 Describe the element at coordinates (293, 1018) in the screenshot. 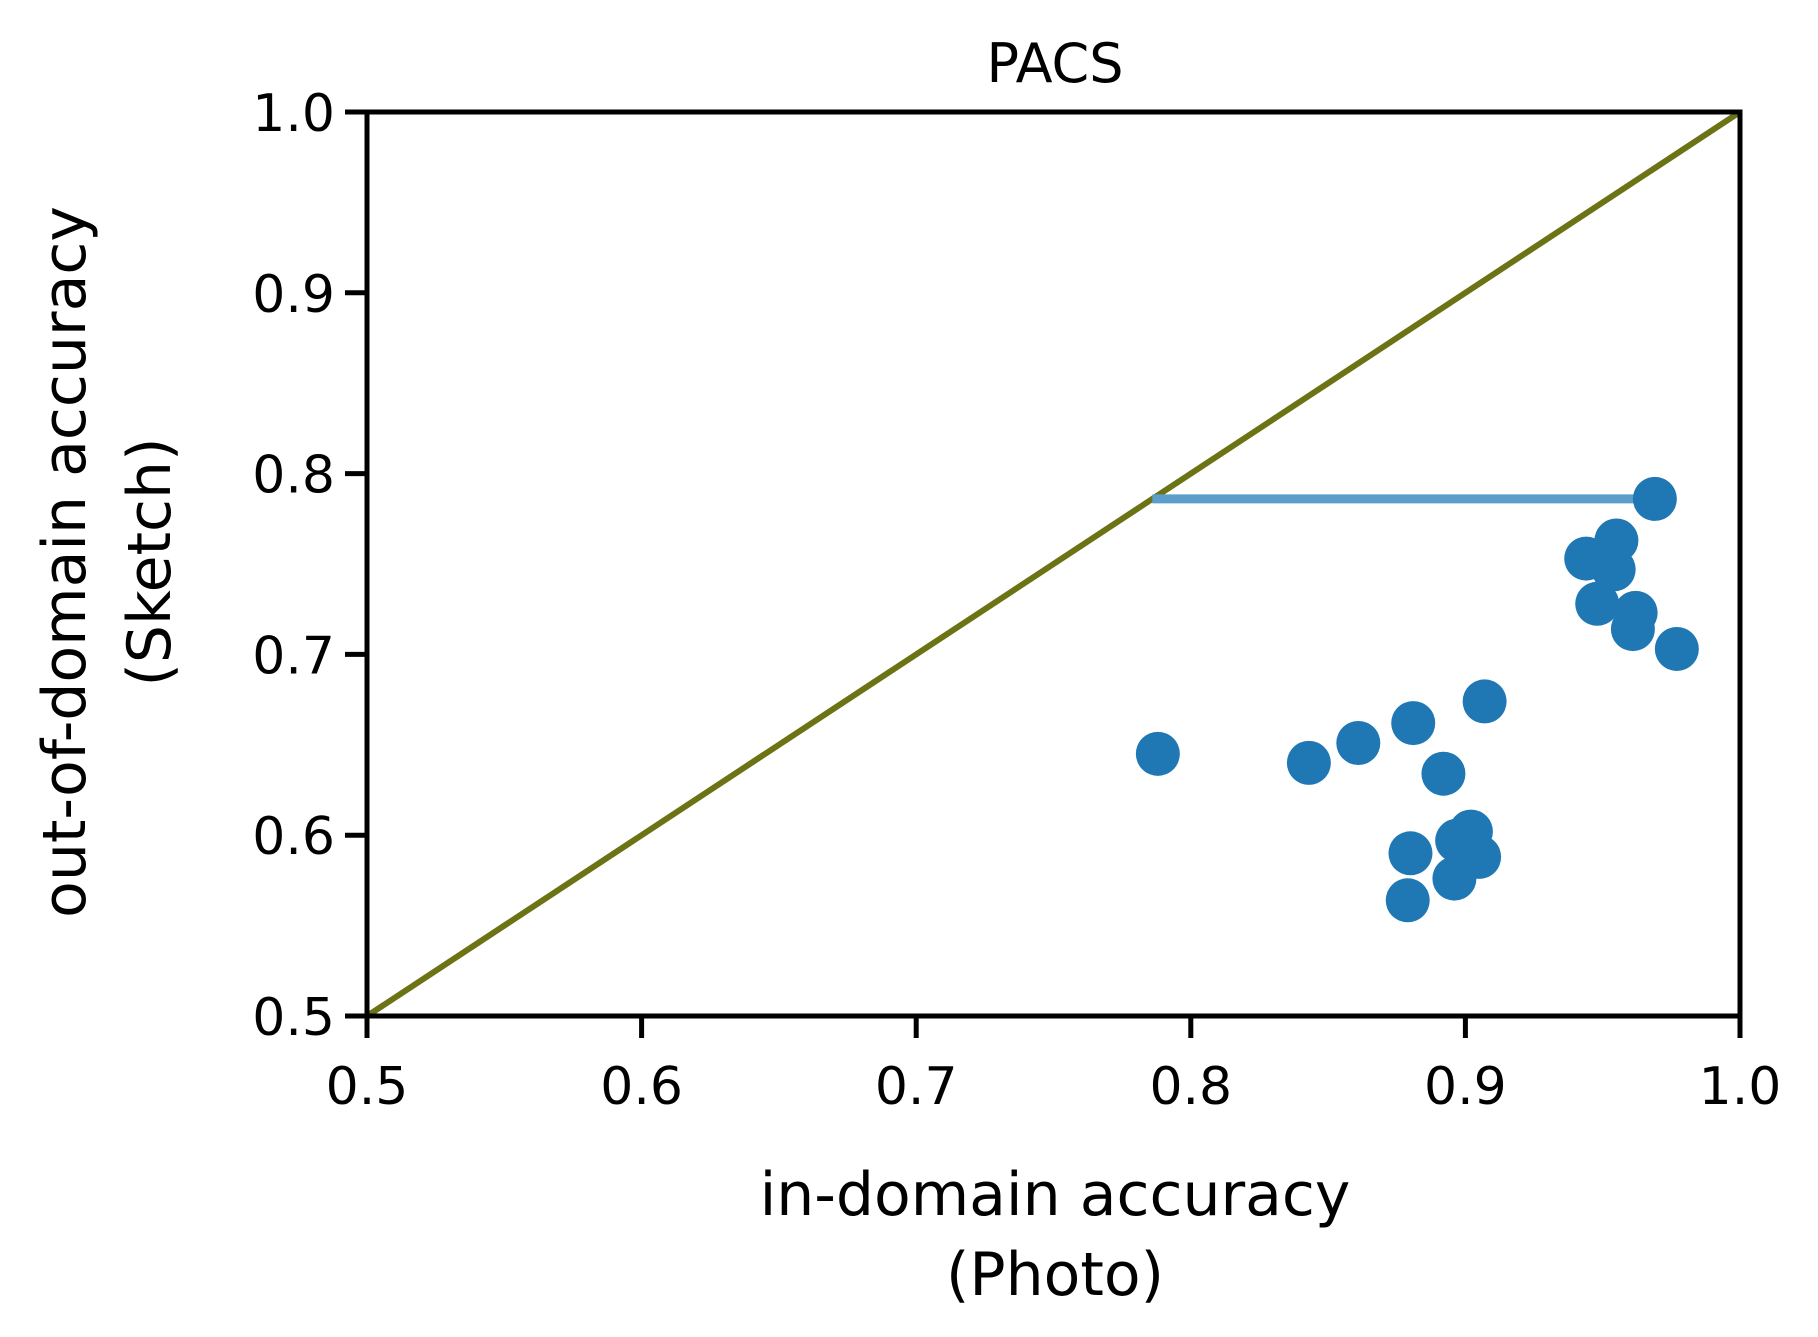

I see `y-tick-label: 0.5` at that location.